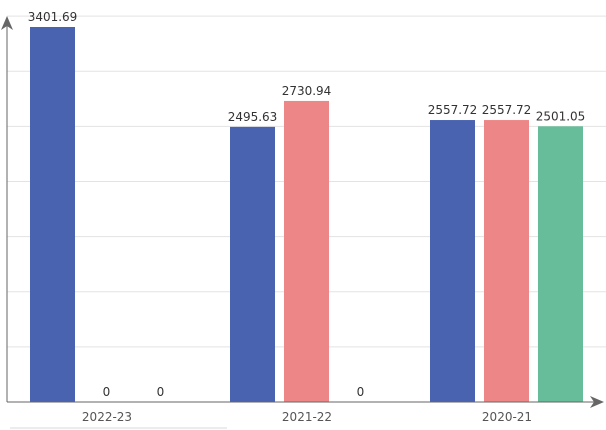  Describe the element at coordinates (507, 417) in the screenshot. I see `x-tick-label: 2020-21` at that location.